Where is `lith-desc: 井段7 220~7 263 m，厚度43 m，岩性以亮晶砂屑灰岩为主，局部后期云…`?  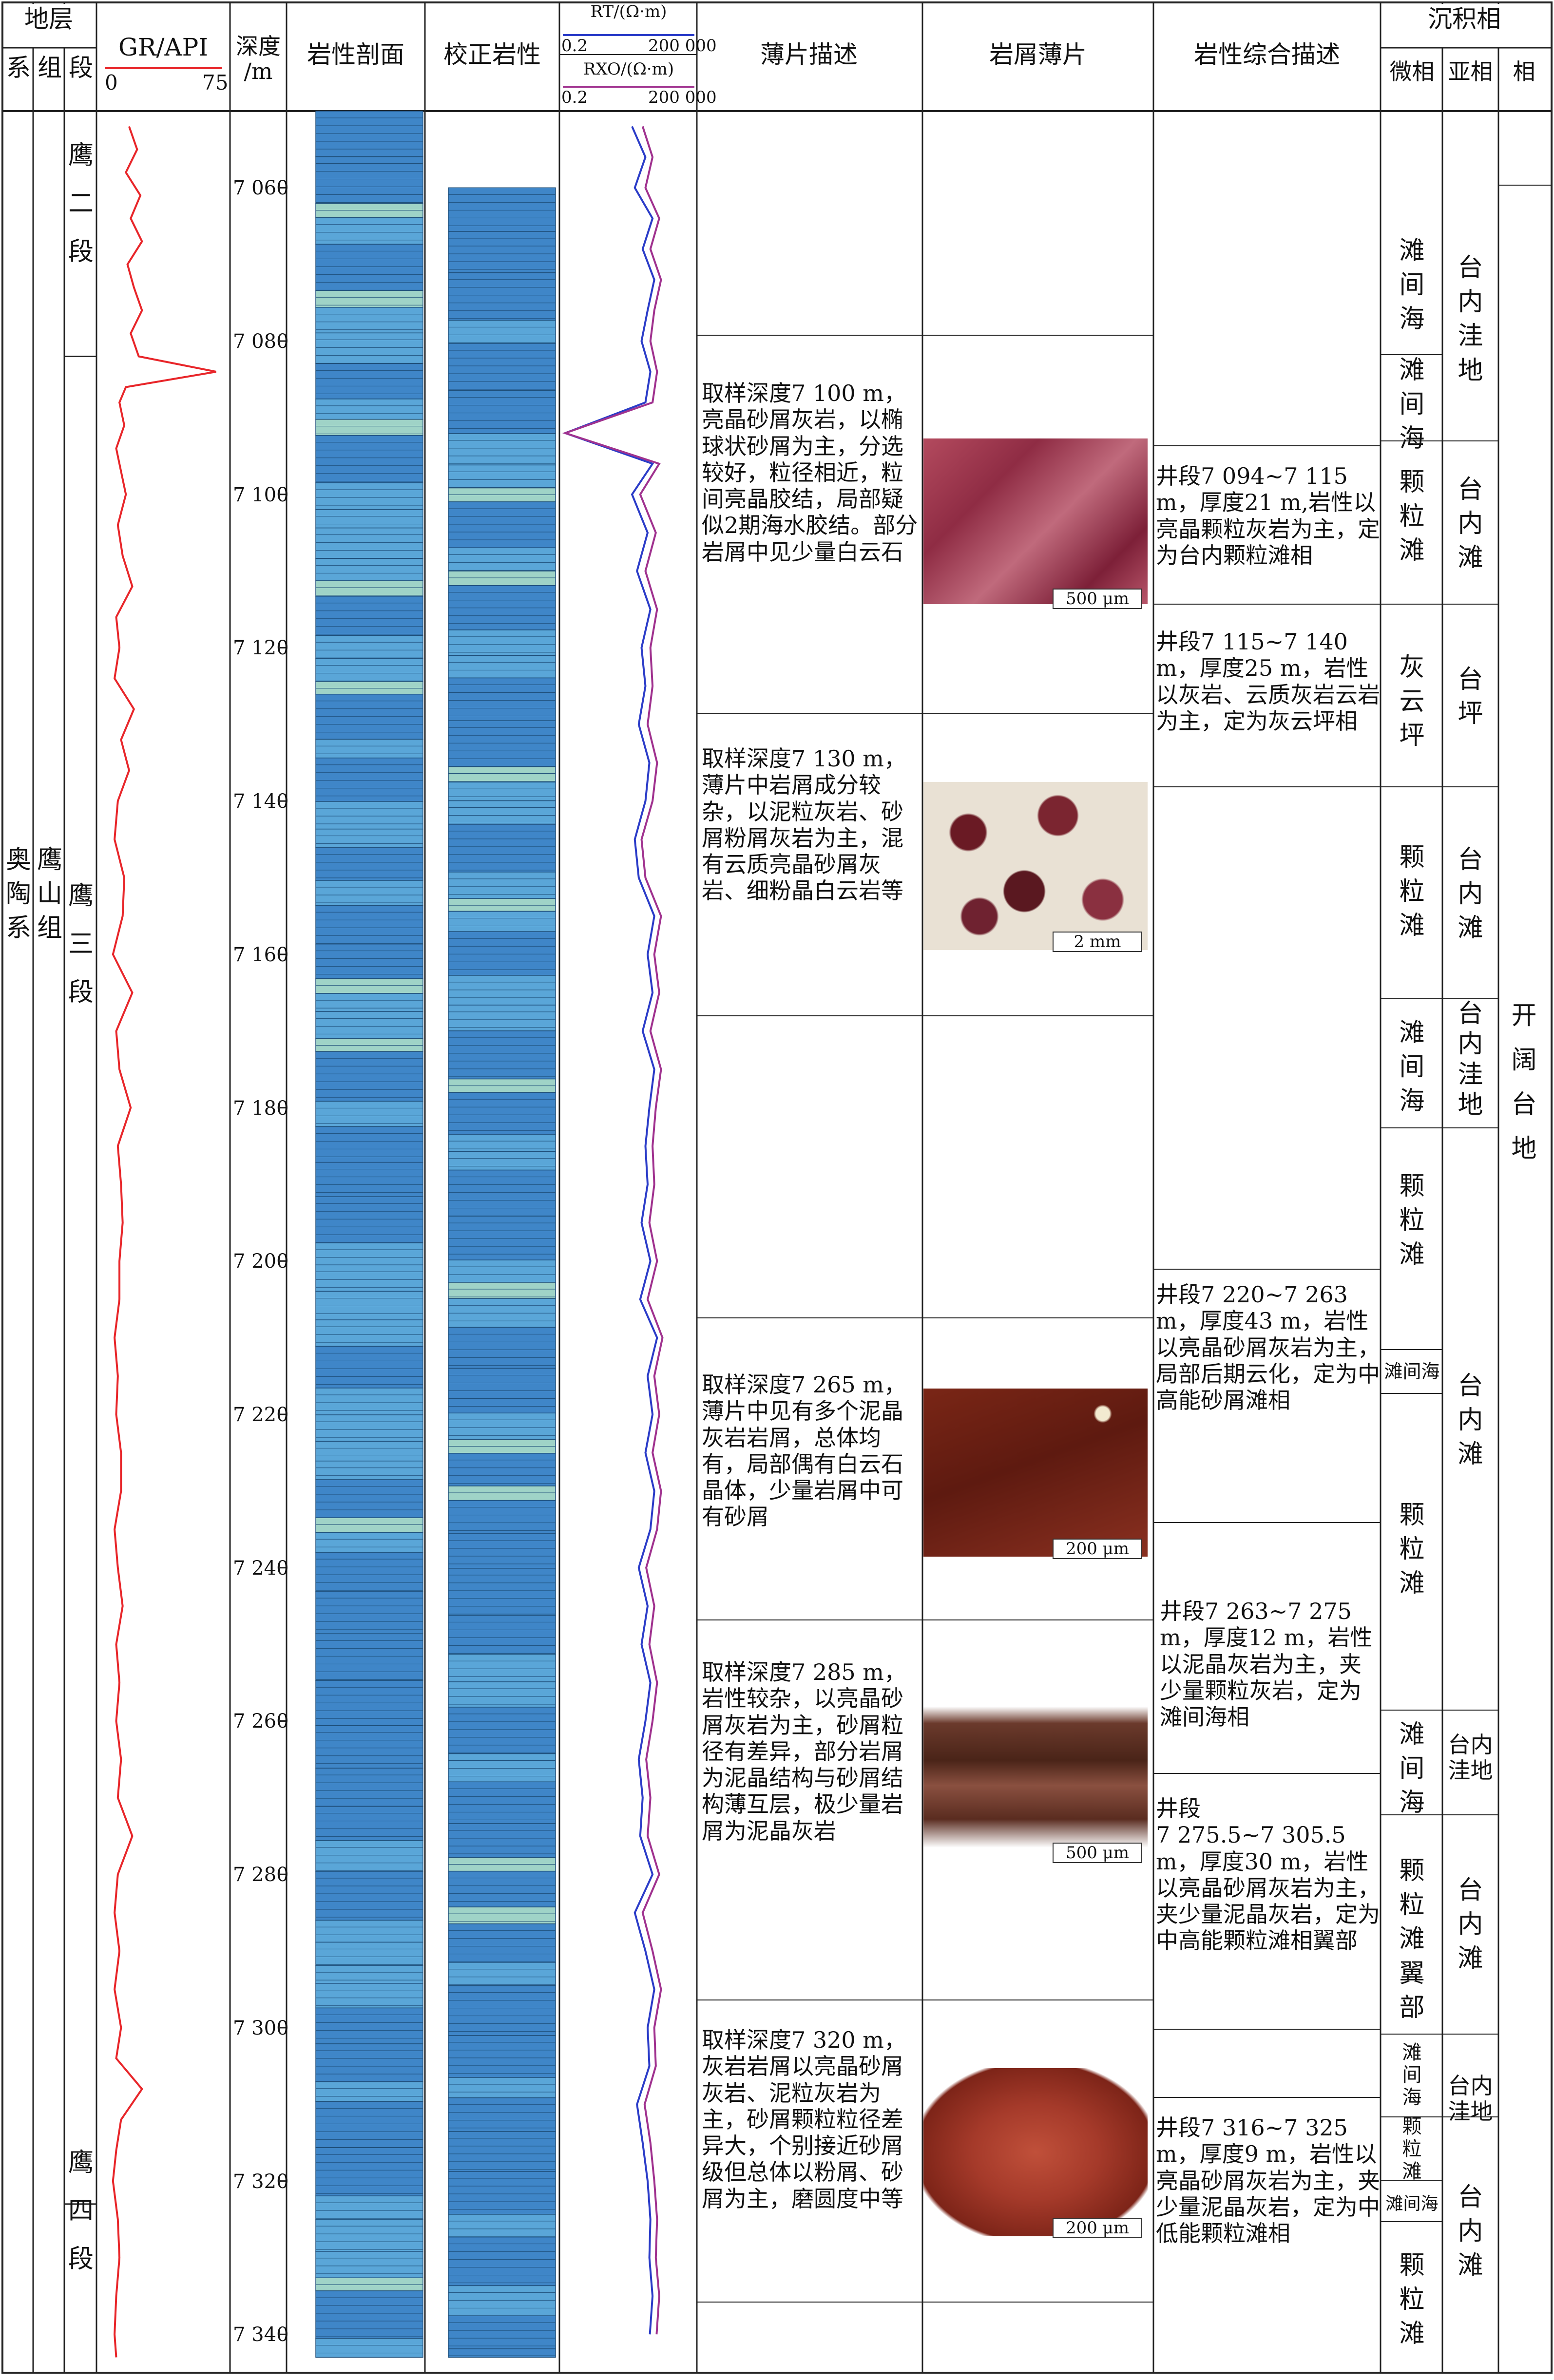
lith-desc: 井段7 220~7 263 m，厚度43 m，岩性以亮晶砂屑灰岩为主，局部后期云… is located at coordinates (1268, 1347).